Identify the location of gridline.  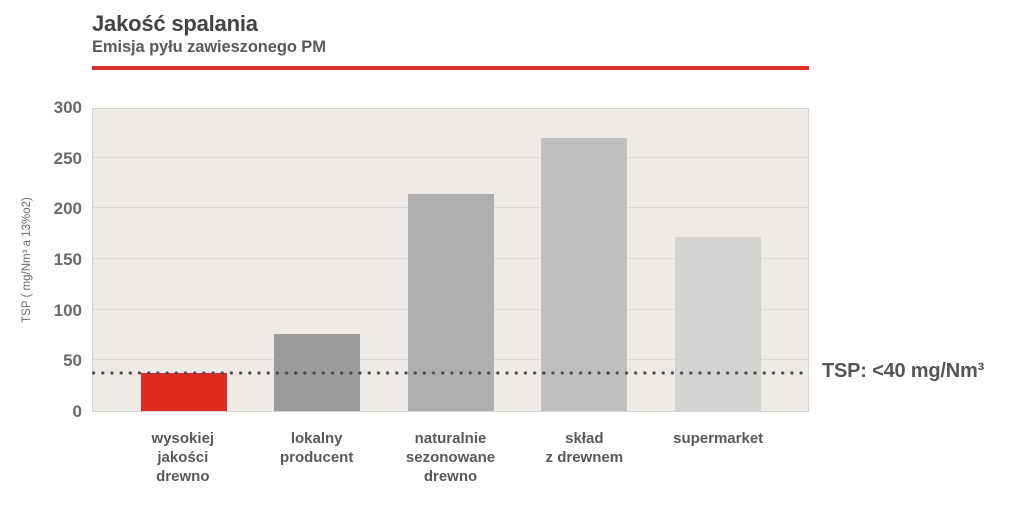
(450, 157).